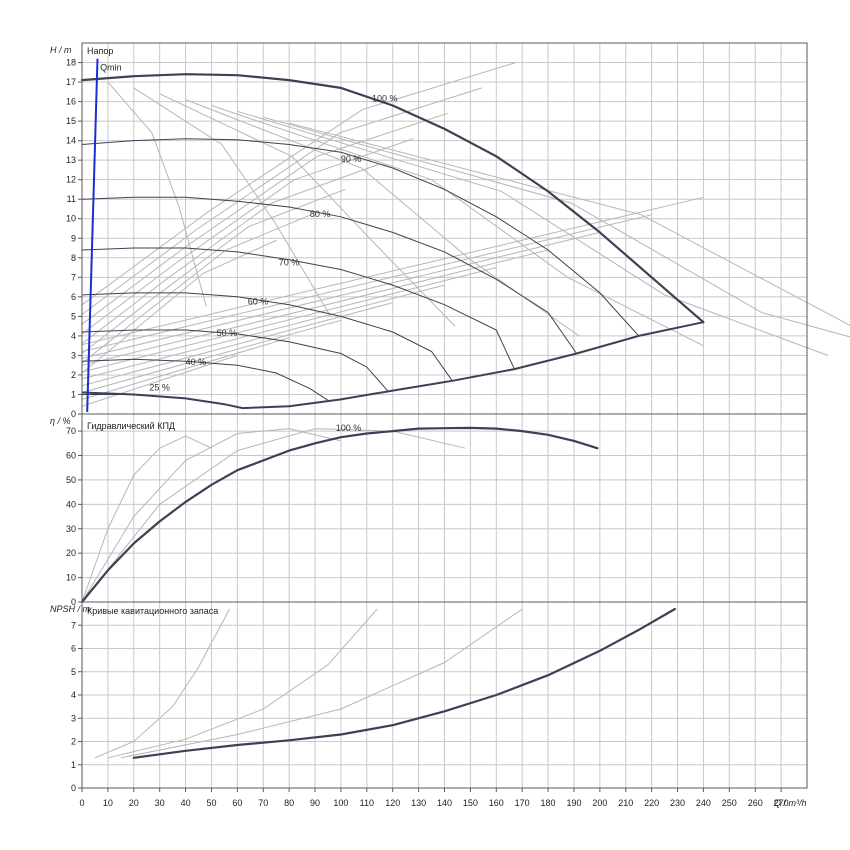 This screenshot has width=850, height=850. I want to click on x-tick-label: 50, so click(211, 803).